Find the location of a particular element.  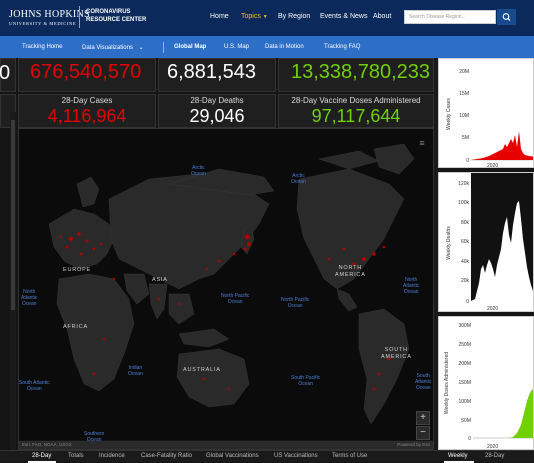

nav-about: About is located at coordinates (382, 16).